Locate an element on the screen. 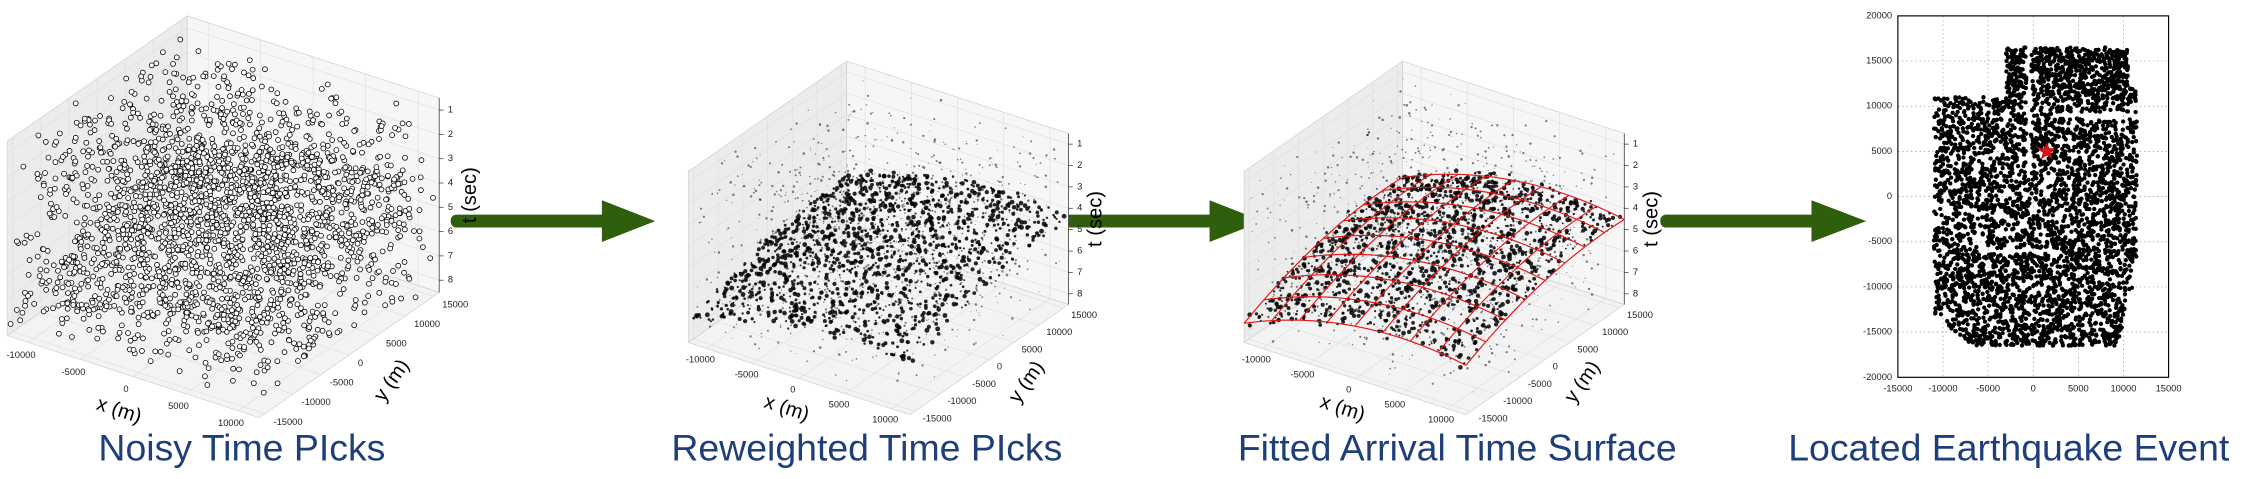  y-tick-label: 10000 is located at coordinates (427, 324).